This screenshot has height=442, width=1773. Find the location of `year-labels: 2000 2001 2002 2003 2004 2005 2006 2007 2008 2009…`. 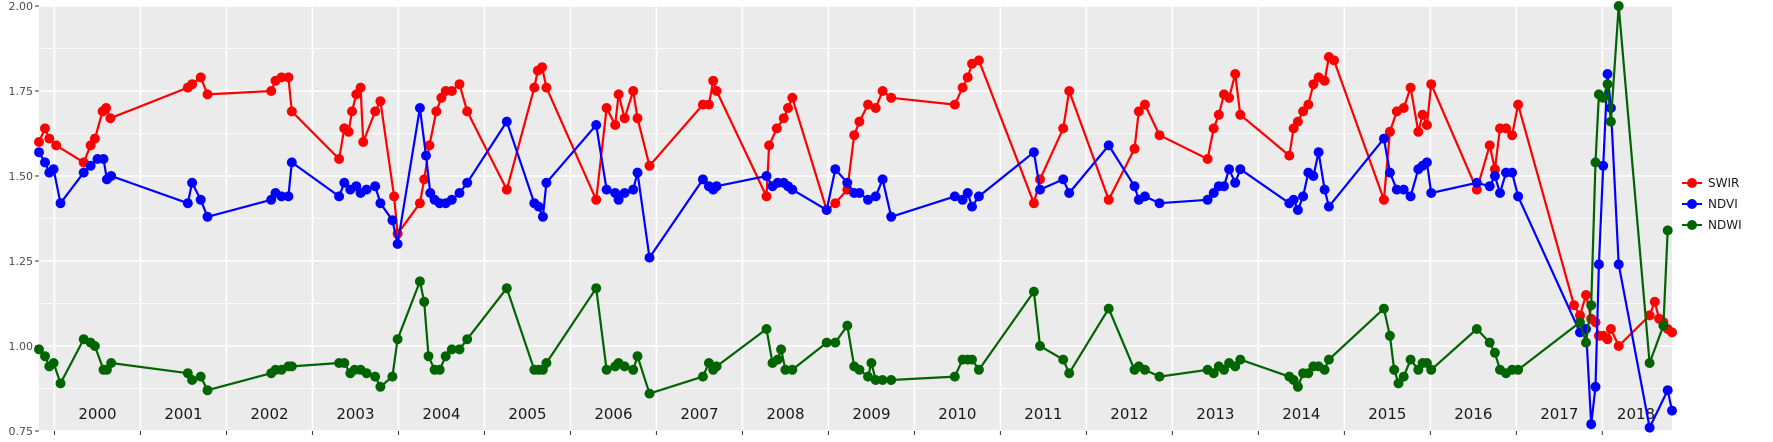

year-labels: 2000 2001 2002 2003 2004 2005 2006 2007 2008 2009… is located at coordinates (866, 414).